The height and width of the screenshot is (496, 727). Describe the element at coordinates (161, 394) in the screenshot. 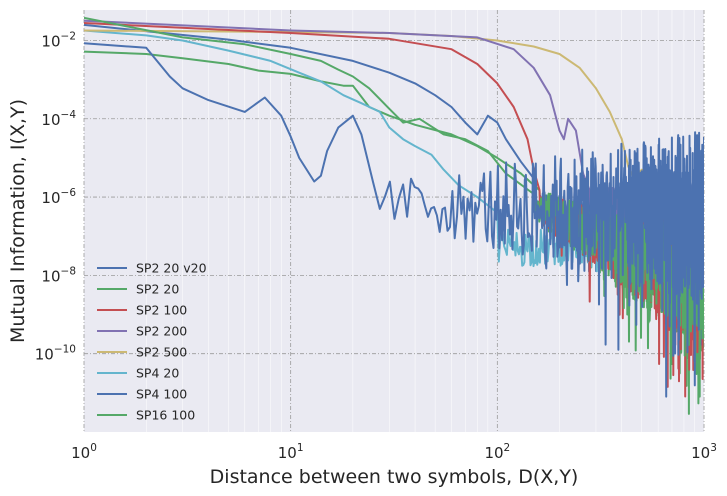

I see `legend-label: SP4 100` at that location.